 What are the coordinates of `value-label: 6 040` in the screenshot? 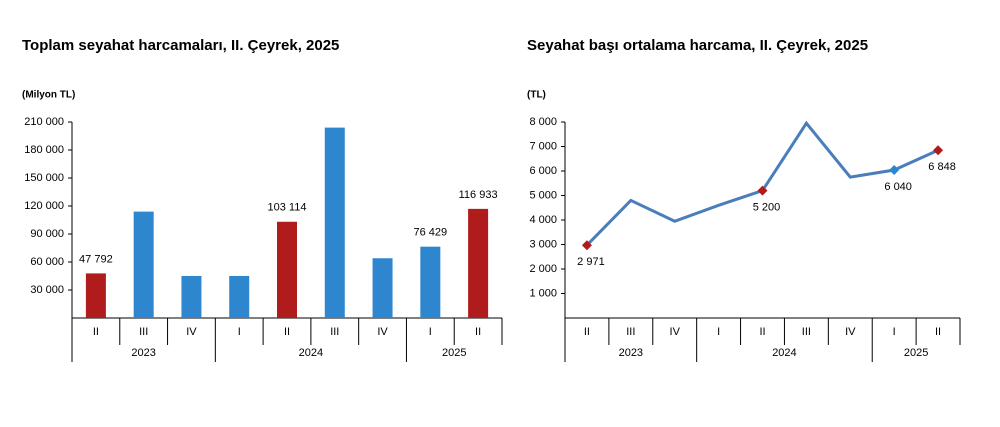 It's located at (898, 187).